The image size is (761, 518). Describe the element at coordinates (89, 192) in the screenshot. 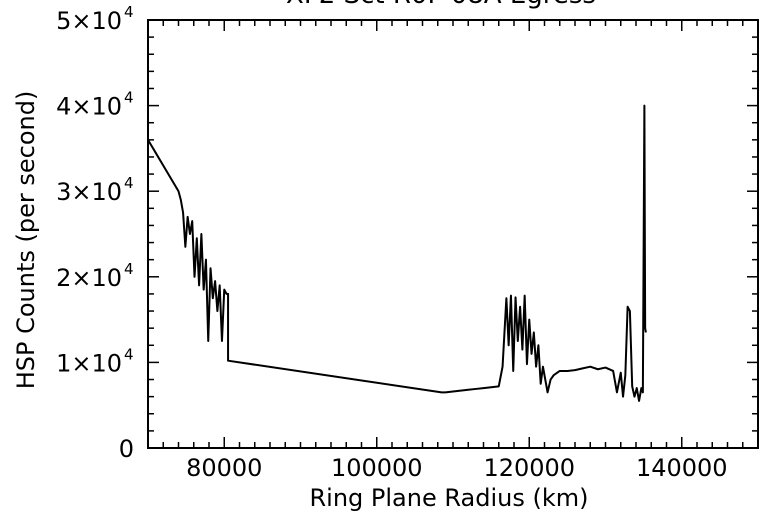

I see `y-tick-label: 3×10` at that location.